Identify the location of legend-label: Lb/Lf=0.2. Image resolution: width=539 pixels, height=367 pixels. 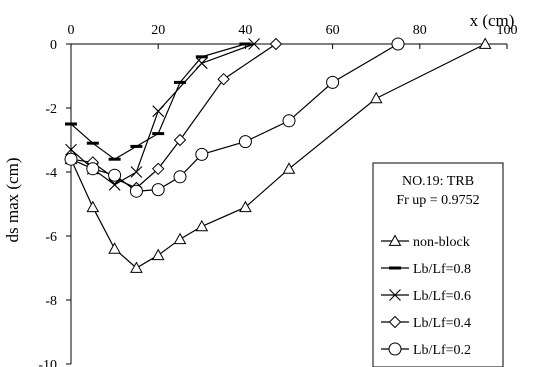
(442, 350).